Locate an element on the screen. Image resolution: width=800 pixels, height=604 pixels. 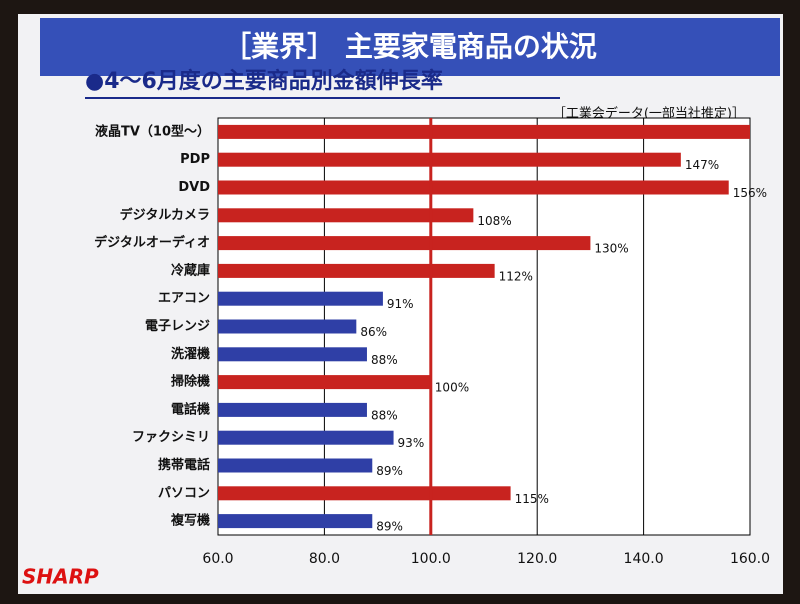
value-label: 112% is located at coordinates (516, 276).